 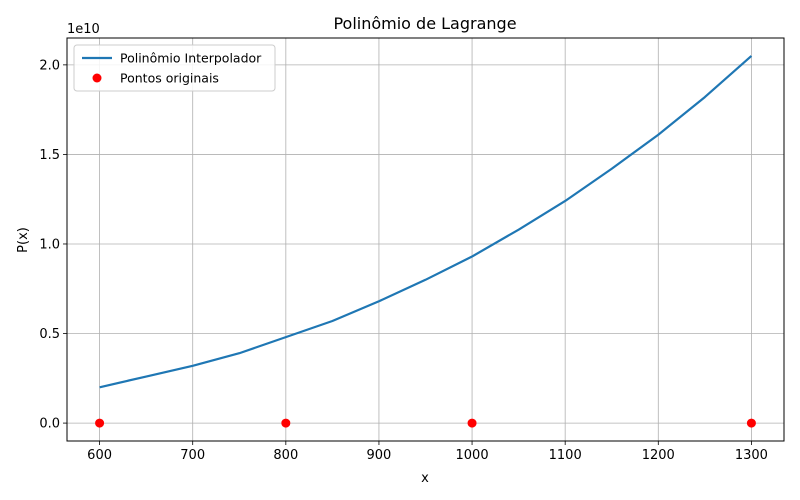 I want to click on y-axis-label: P(x), so click(x=23, y=240).